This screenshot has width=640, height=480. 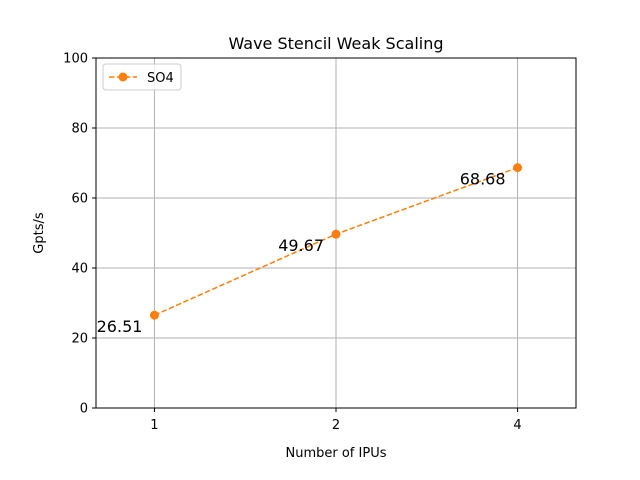 I want to click on y-tick-label: 80, so click(x=79, y=129).